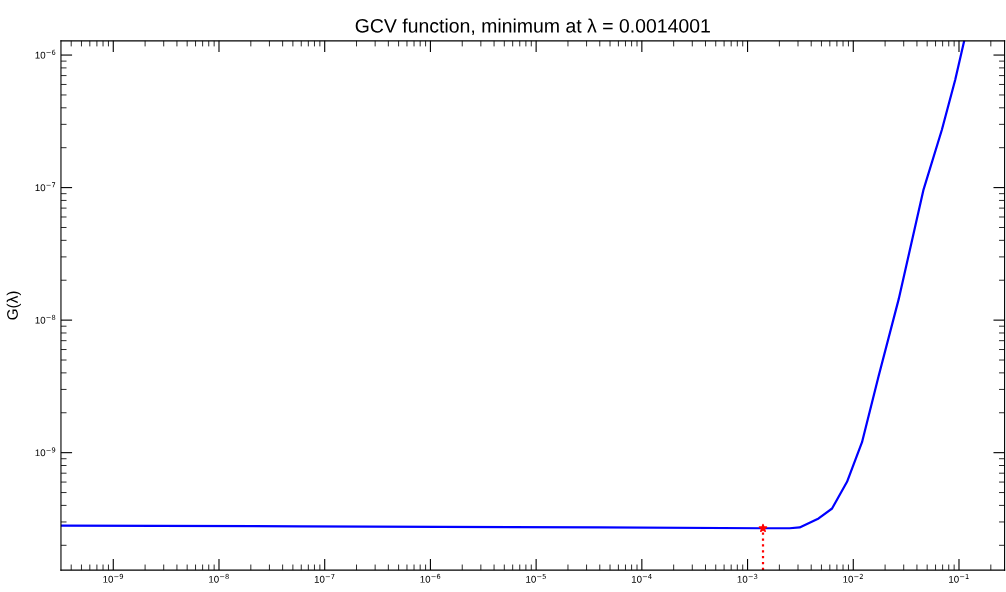  What do you see at coordinates (45, 452) in the screenshot?
I see `y-tick-label: 10$^{−9}$` at bounding box center [45, 452].